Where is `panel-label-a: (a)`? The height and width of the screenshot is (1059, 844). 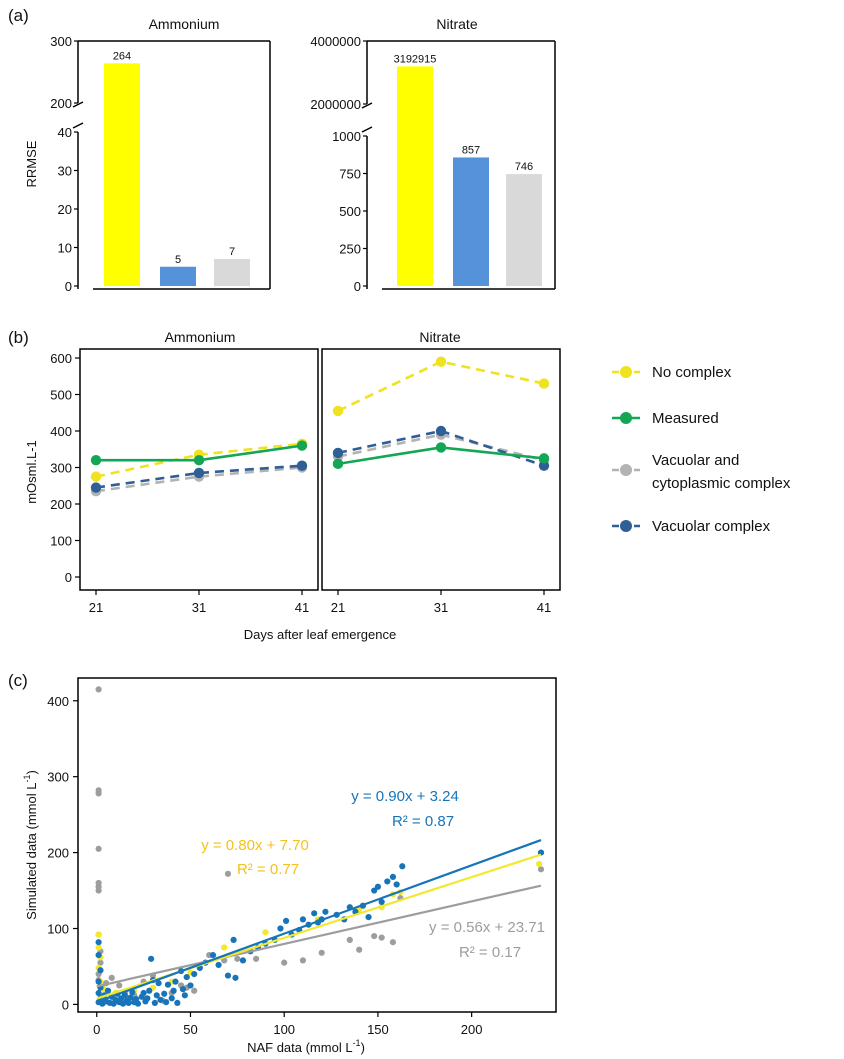
panel-label-a: (a) is located at coordinates (18, 15).